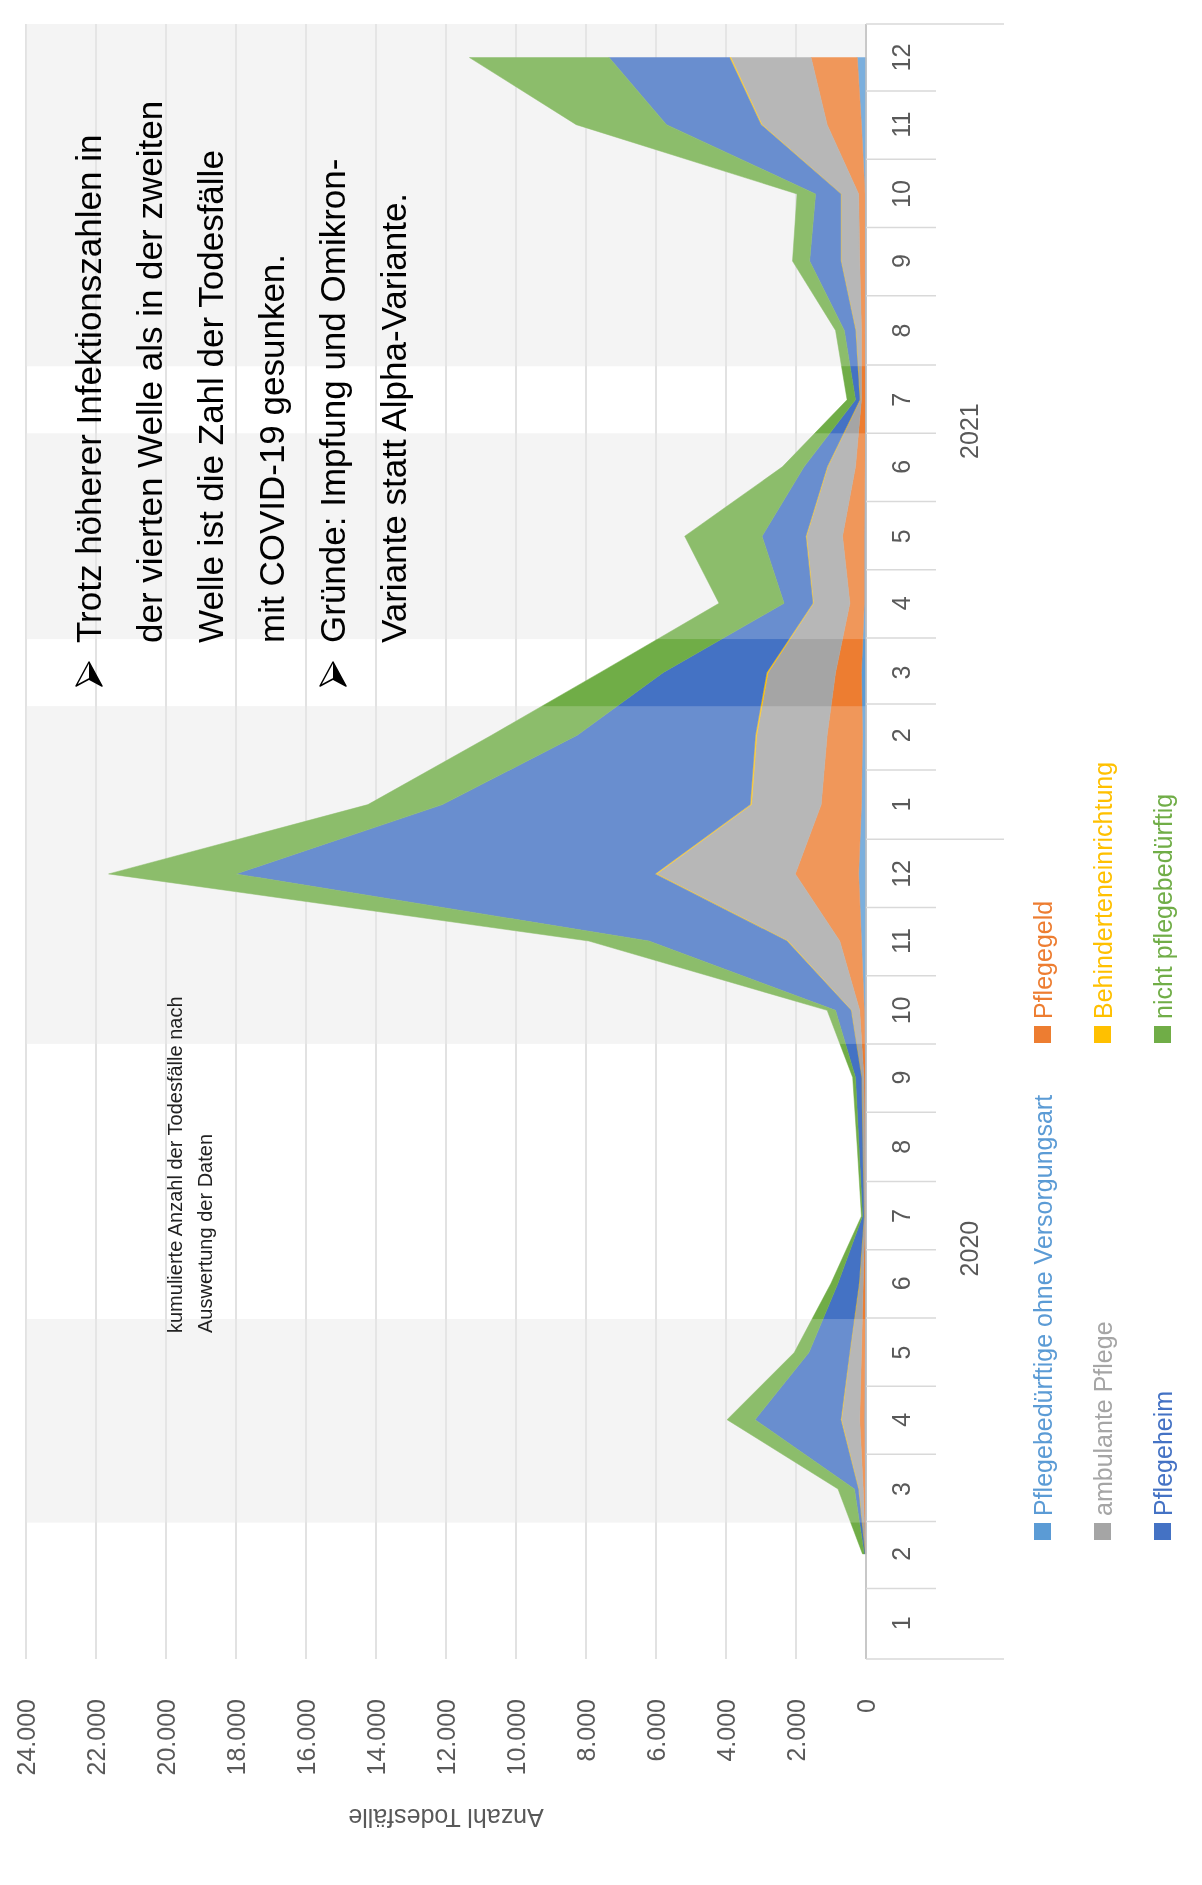 This screenshot has height=1885, width=1202. Describe the element at coordinates (235, 1737) in the screenshot. I see `x-tick-label: 18.000` at that location.